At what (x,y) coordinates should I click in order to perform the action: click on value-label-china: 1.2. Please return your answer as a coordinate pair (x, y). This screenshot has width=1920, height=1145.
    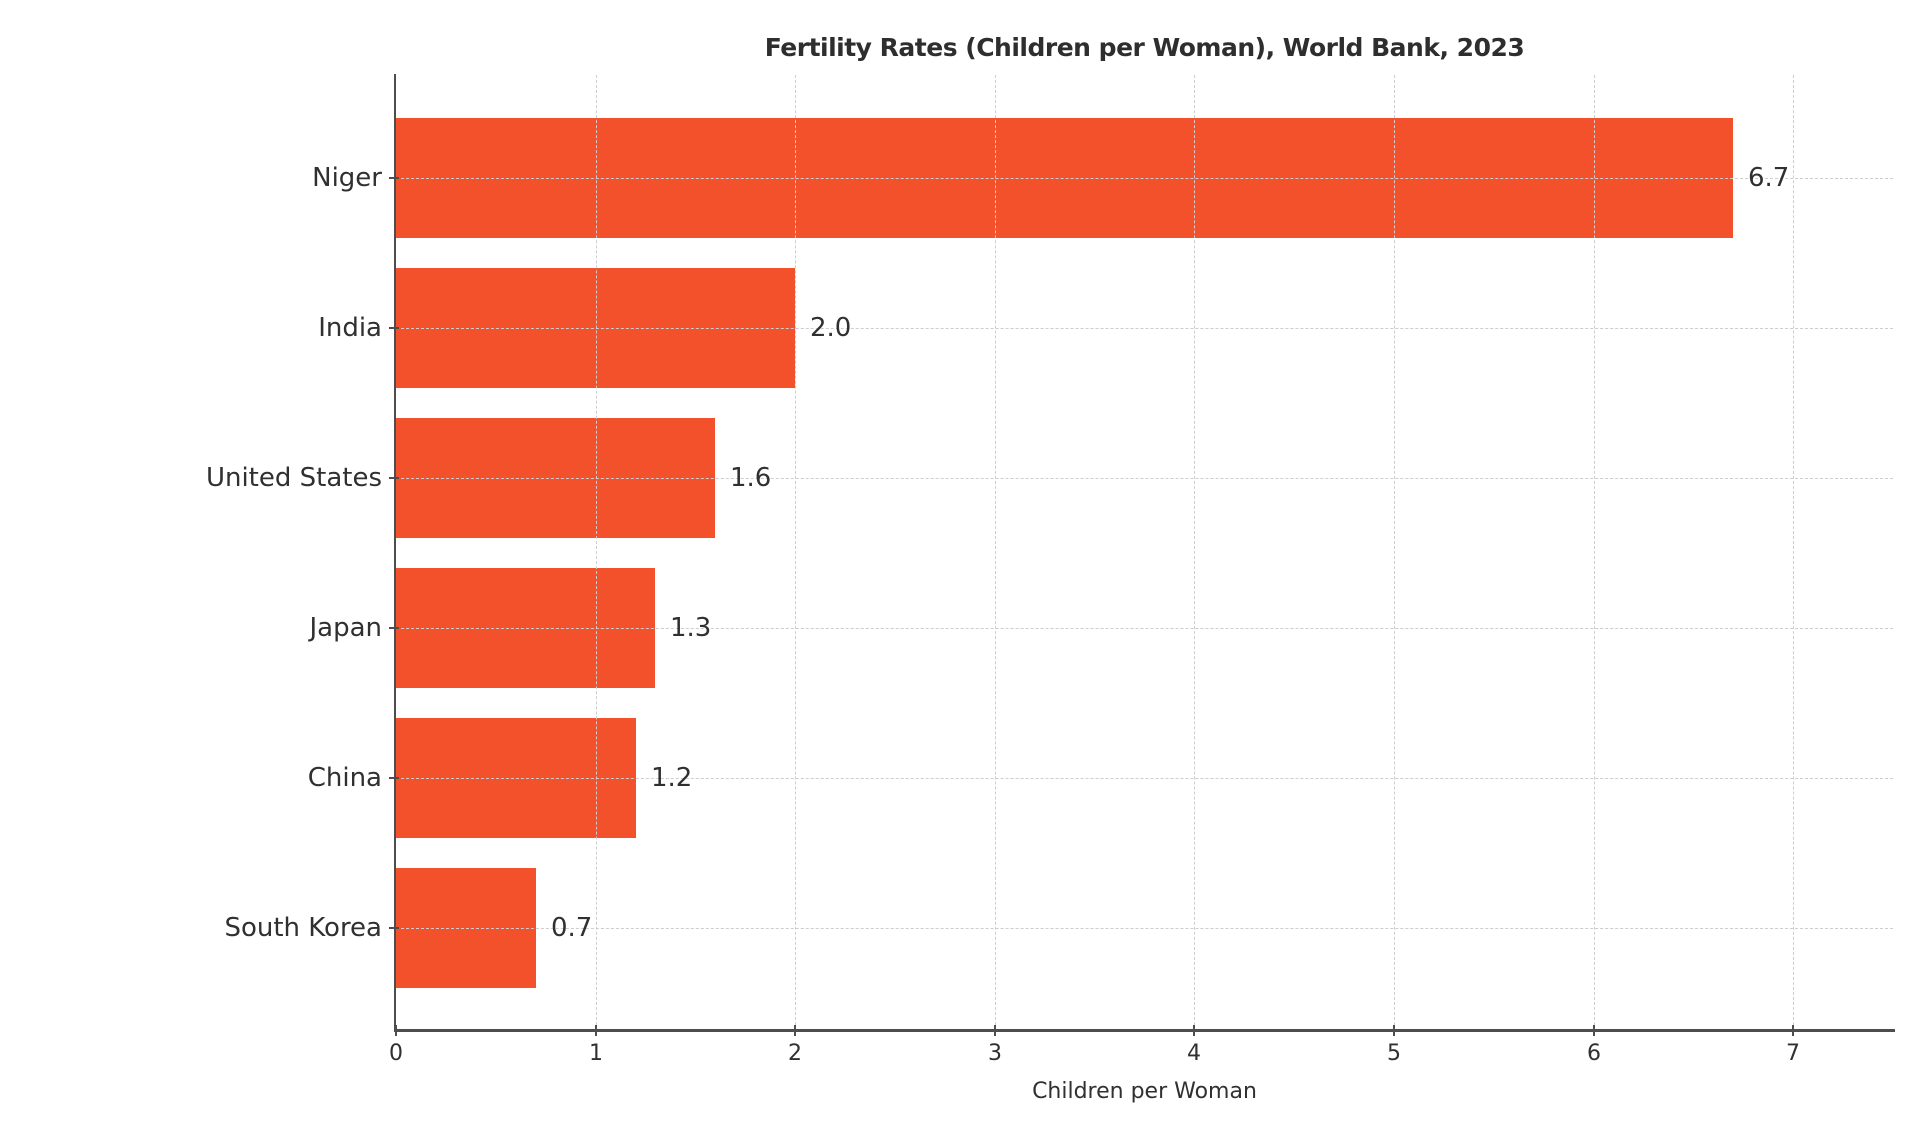
    Looking at the image, I should click on (672, 778).